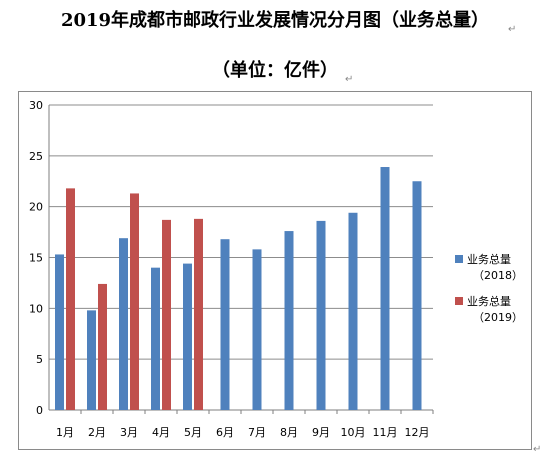  Describe the element at coordinates (353, 432) in the screenshot. I see `x-tick-label: 10月` at that location.